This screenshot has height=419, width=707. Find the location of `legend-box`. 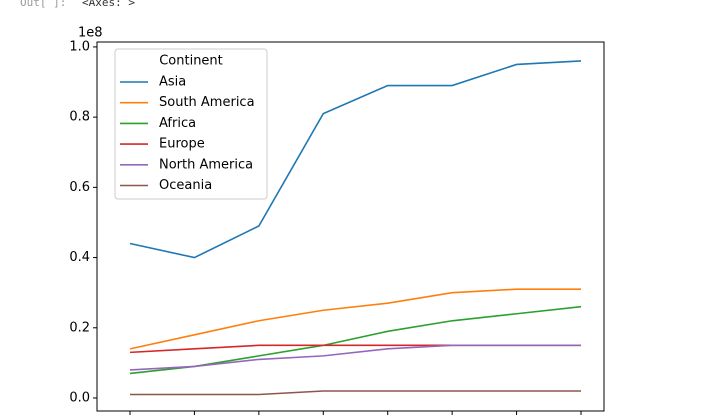

legend-box is located at coordinates (191, 124).